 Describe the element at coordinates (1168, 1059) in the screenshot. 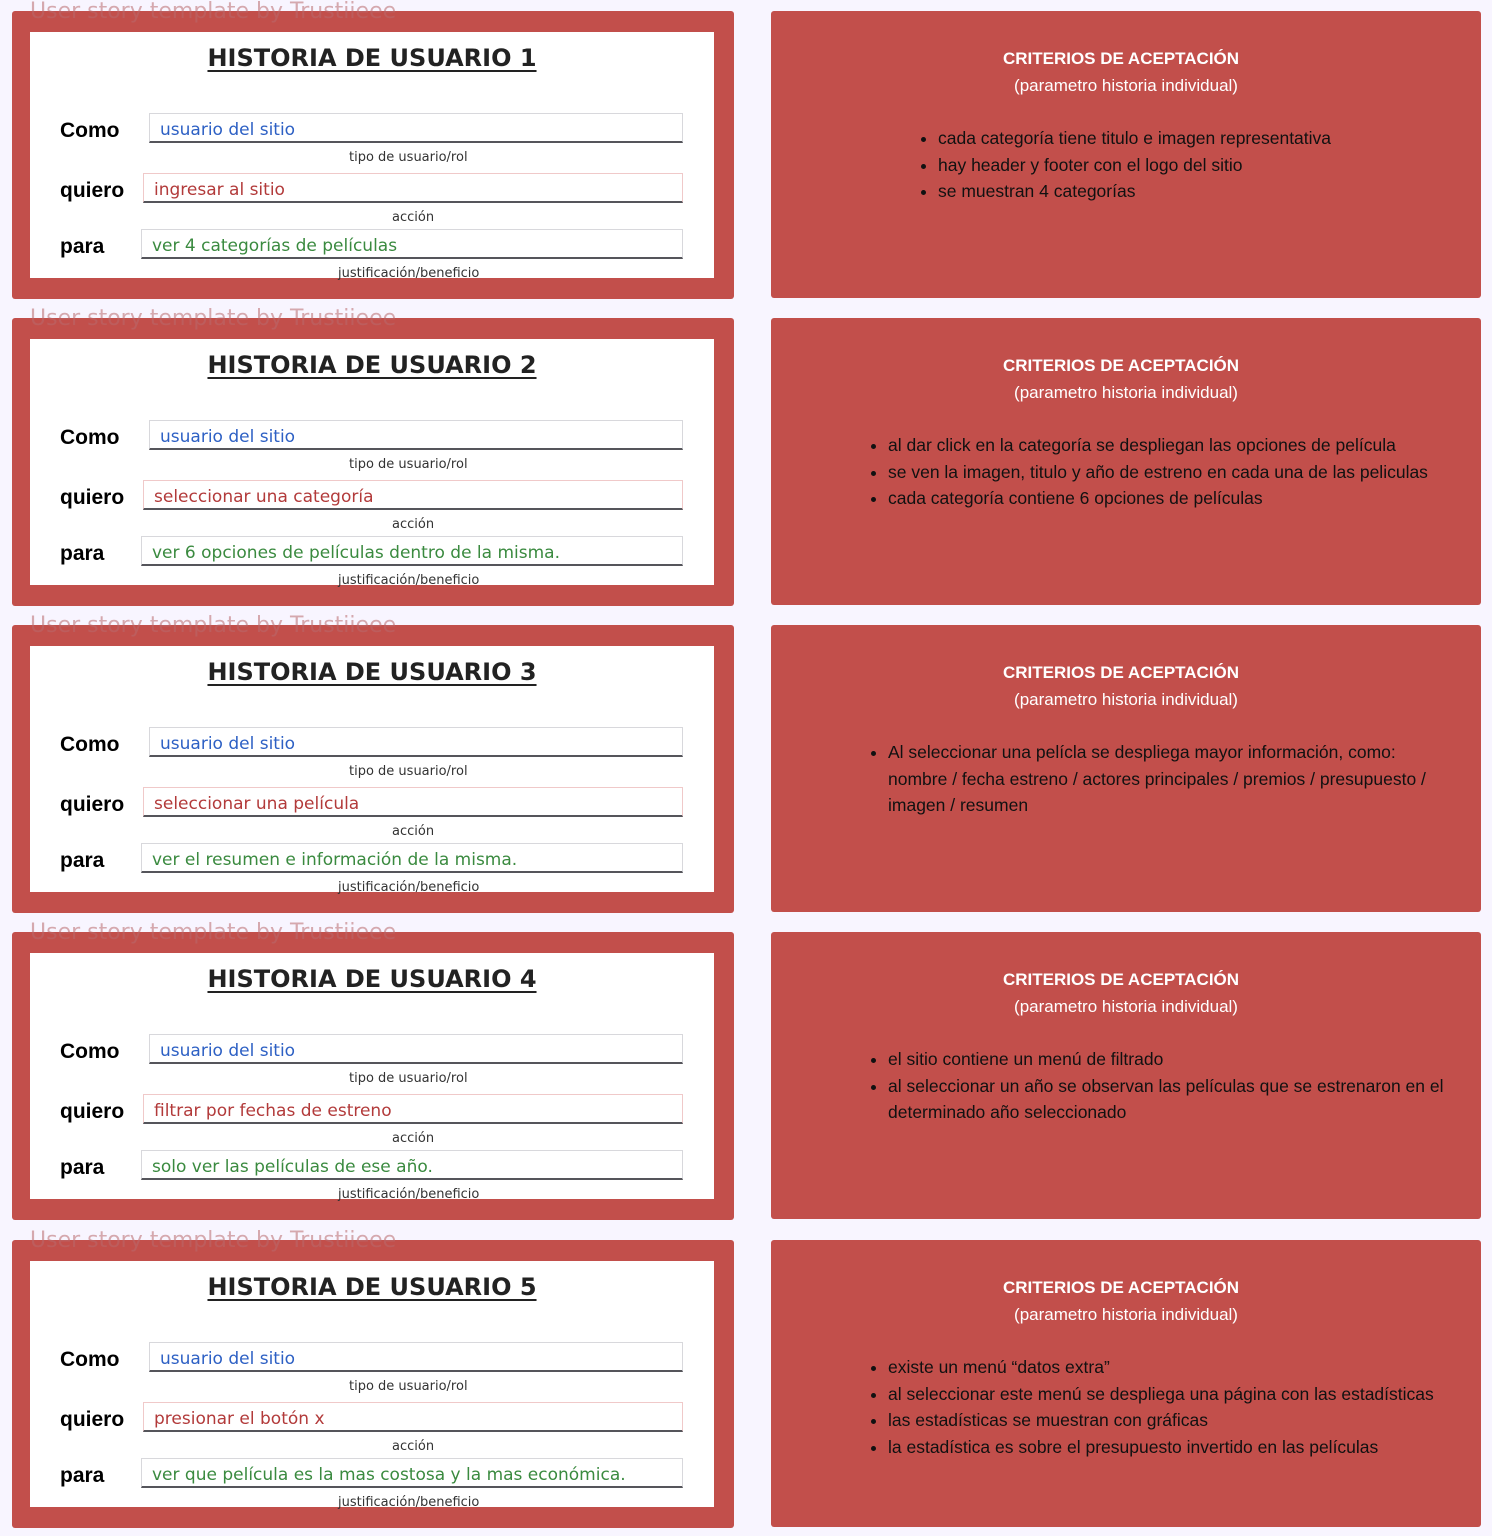

I see `criteria-item: el sitio contiene un menú de filtrado` at that location.